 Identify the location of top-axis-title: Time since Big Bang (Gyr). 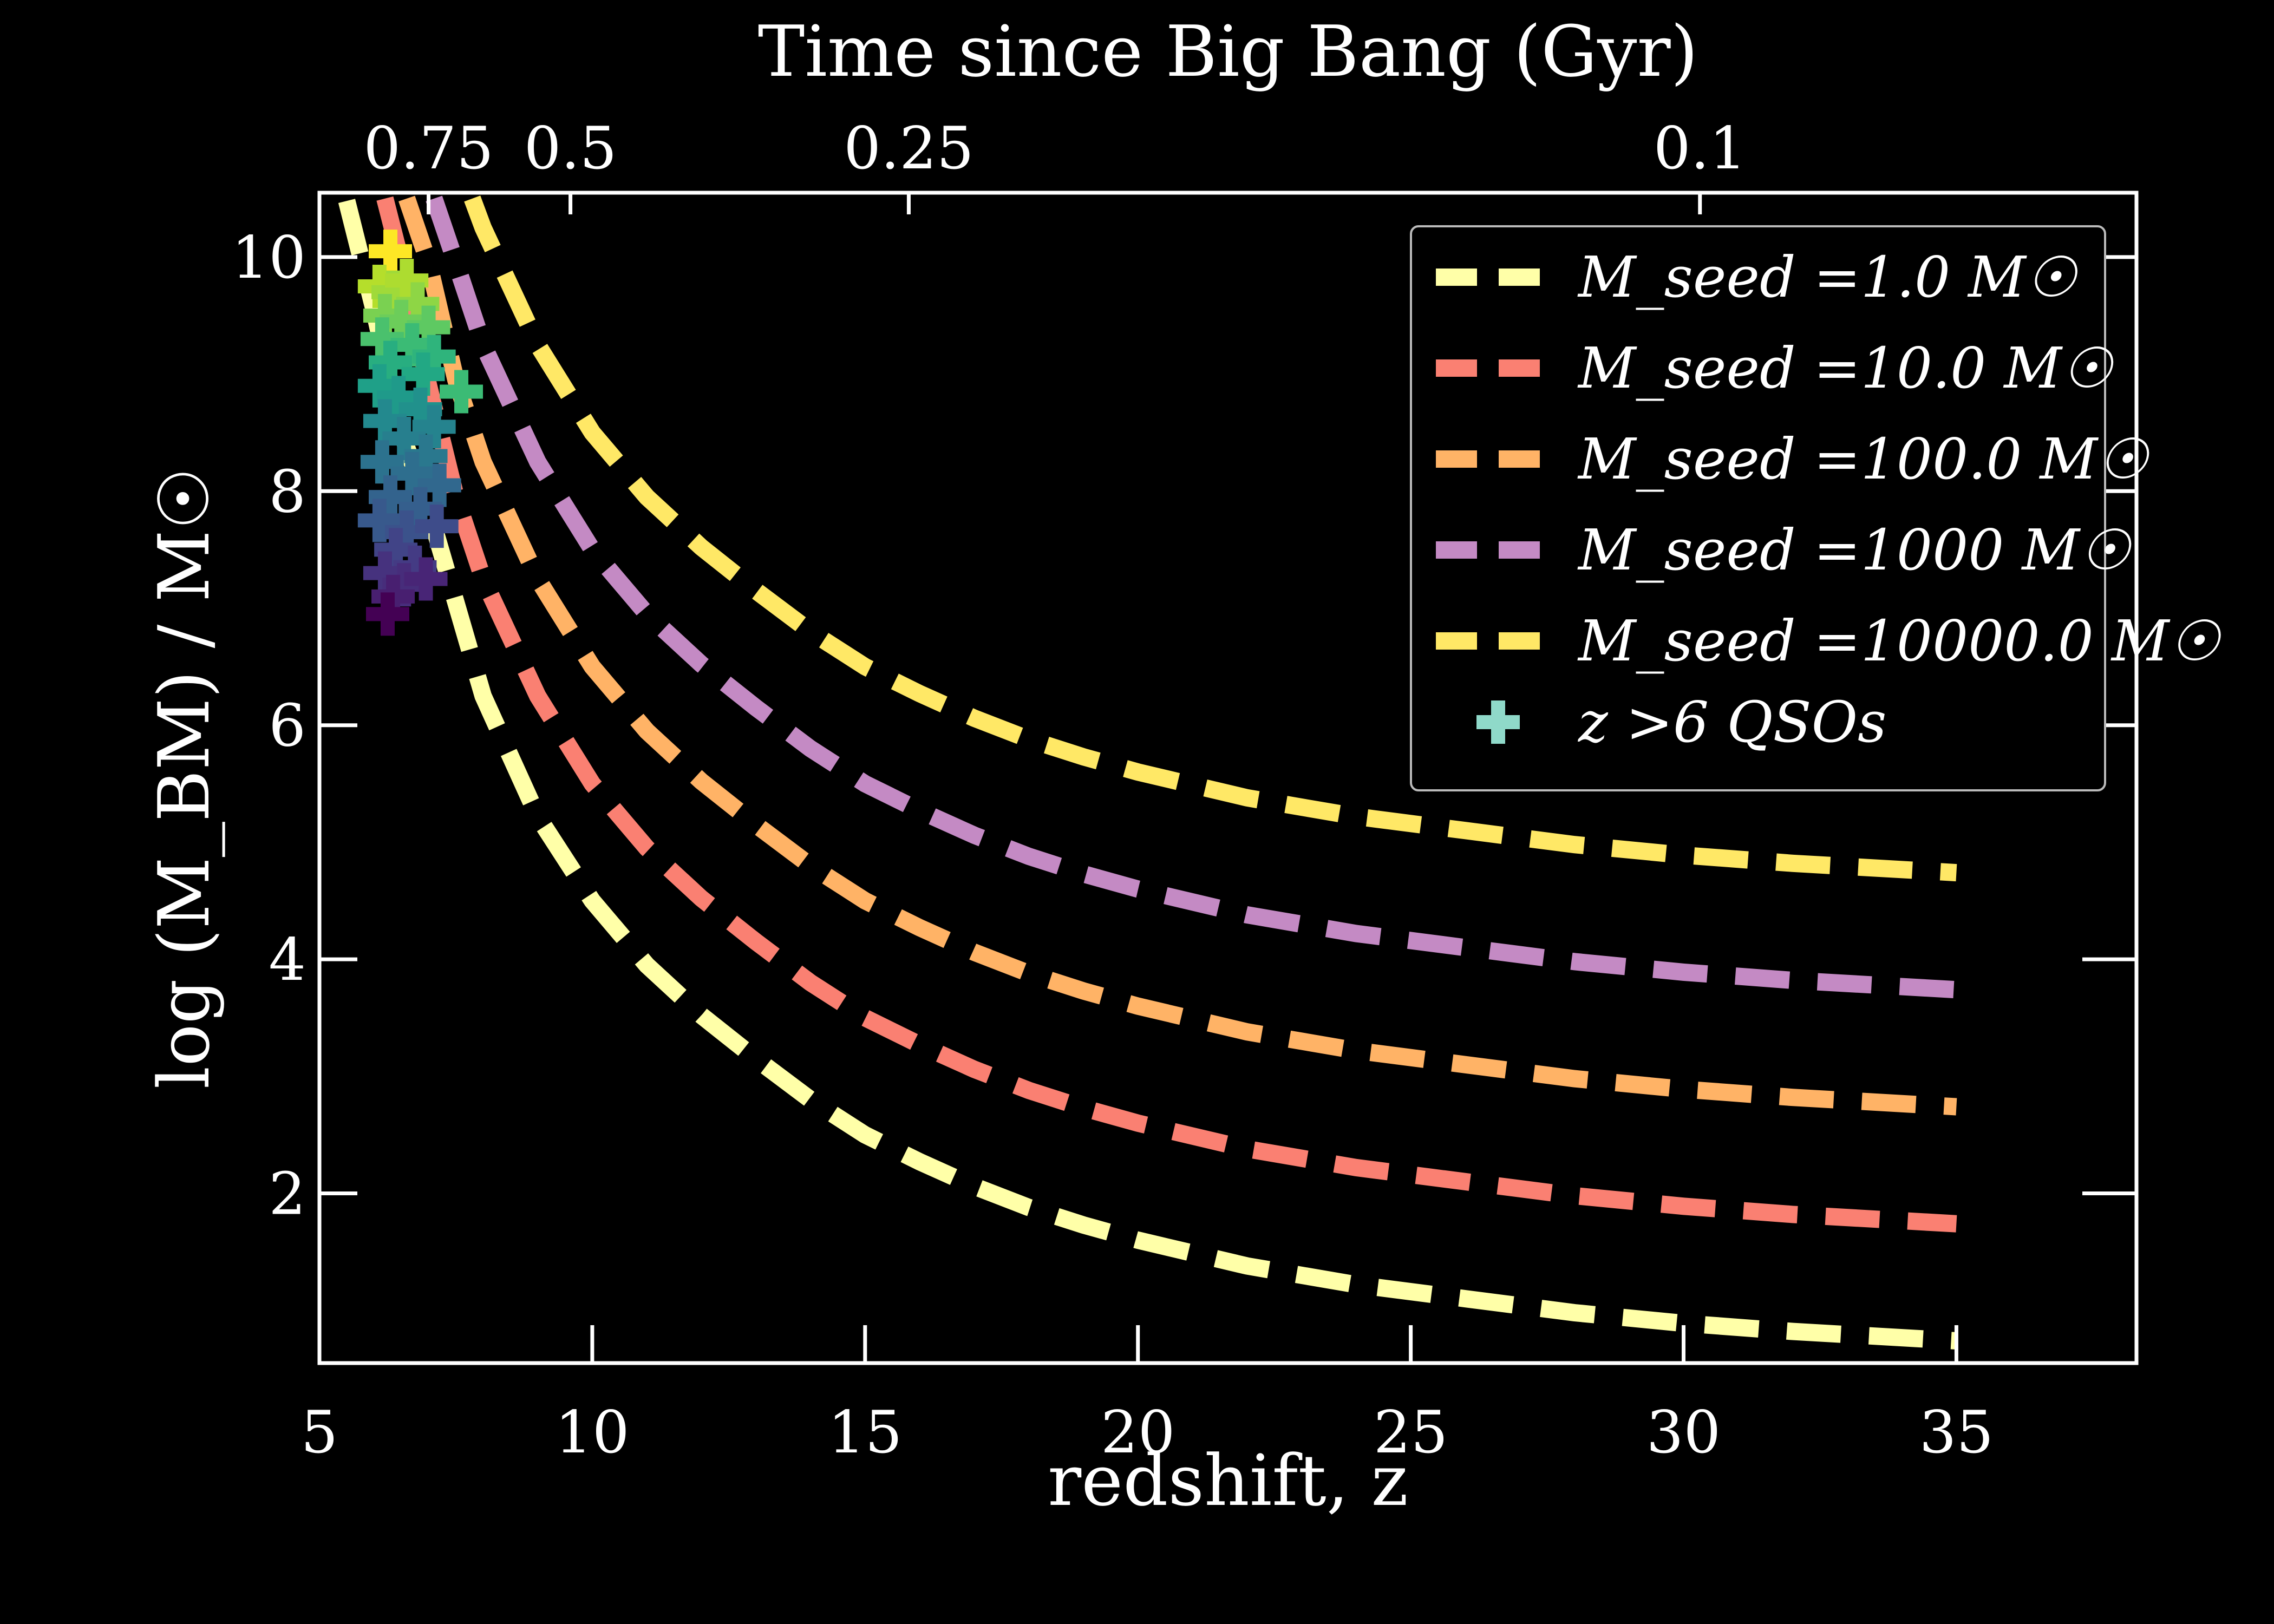
(1228, 51).